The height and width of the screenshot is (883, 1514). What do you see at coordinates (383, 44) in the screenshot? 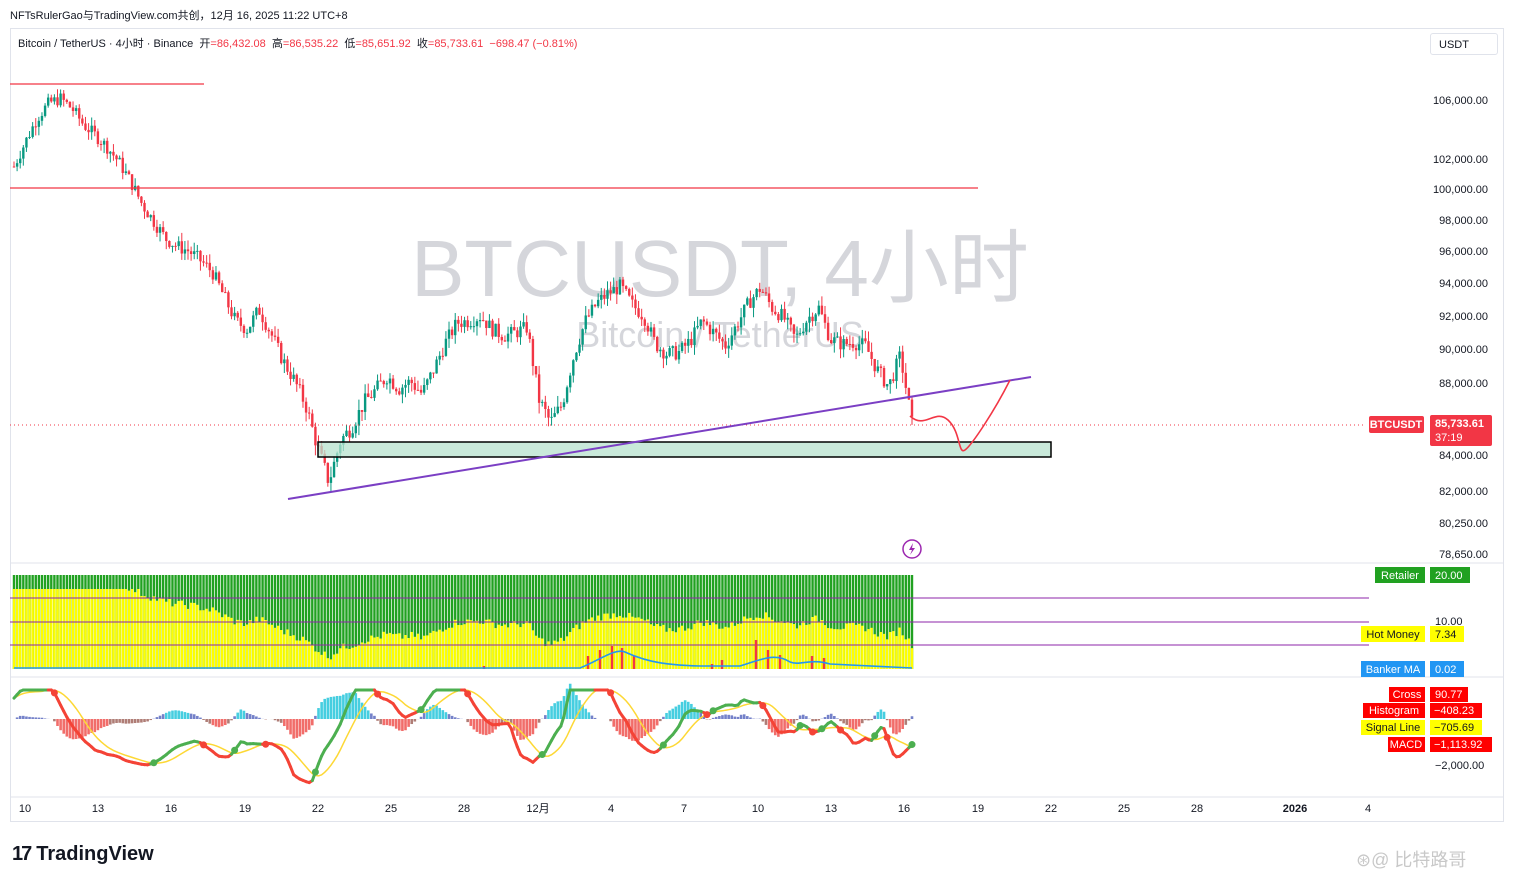
I see `low-value: =85,651.92` at bounding box center [383, 44].